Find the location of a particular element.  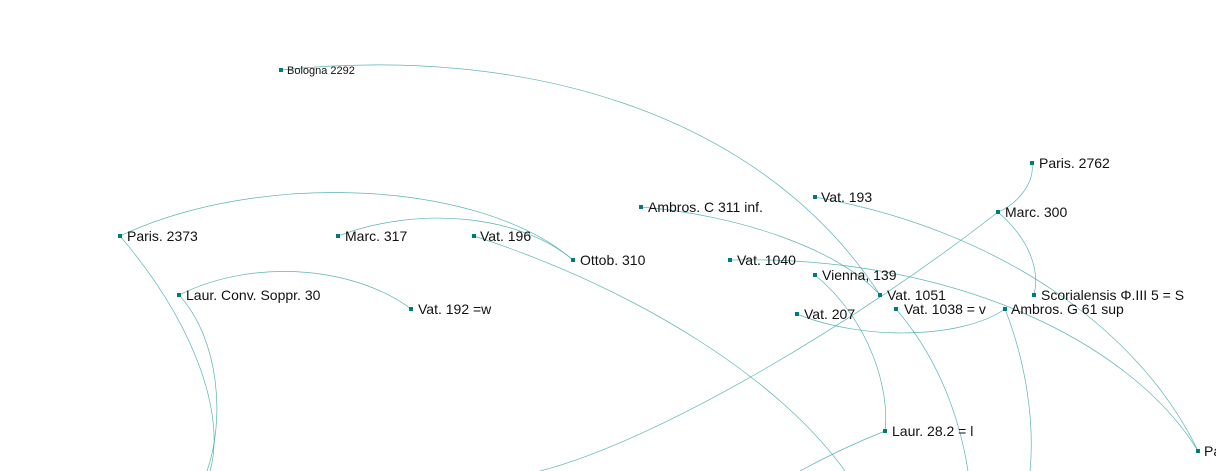

node-vat-1038: Vat. 1038 = v is located at coordinates (940, 309).